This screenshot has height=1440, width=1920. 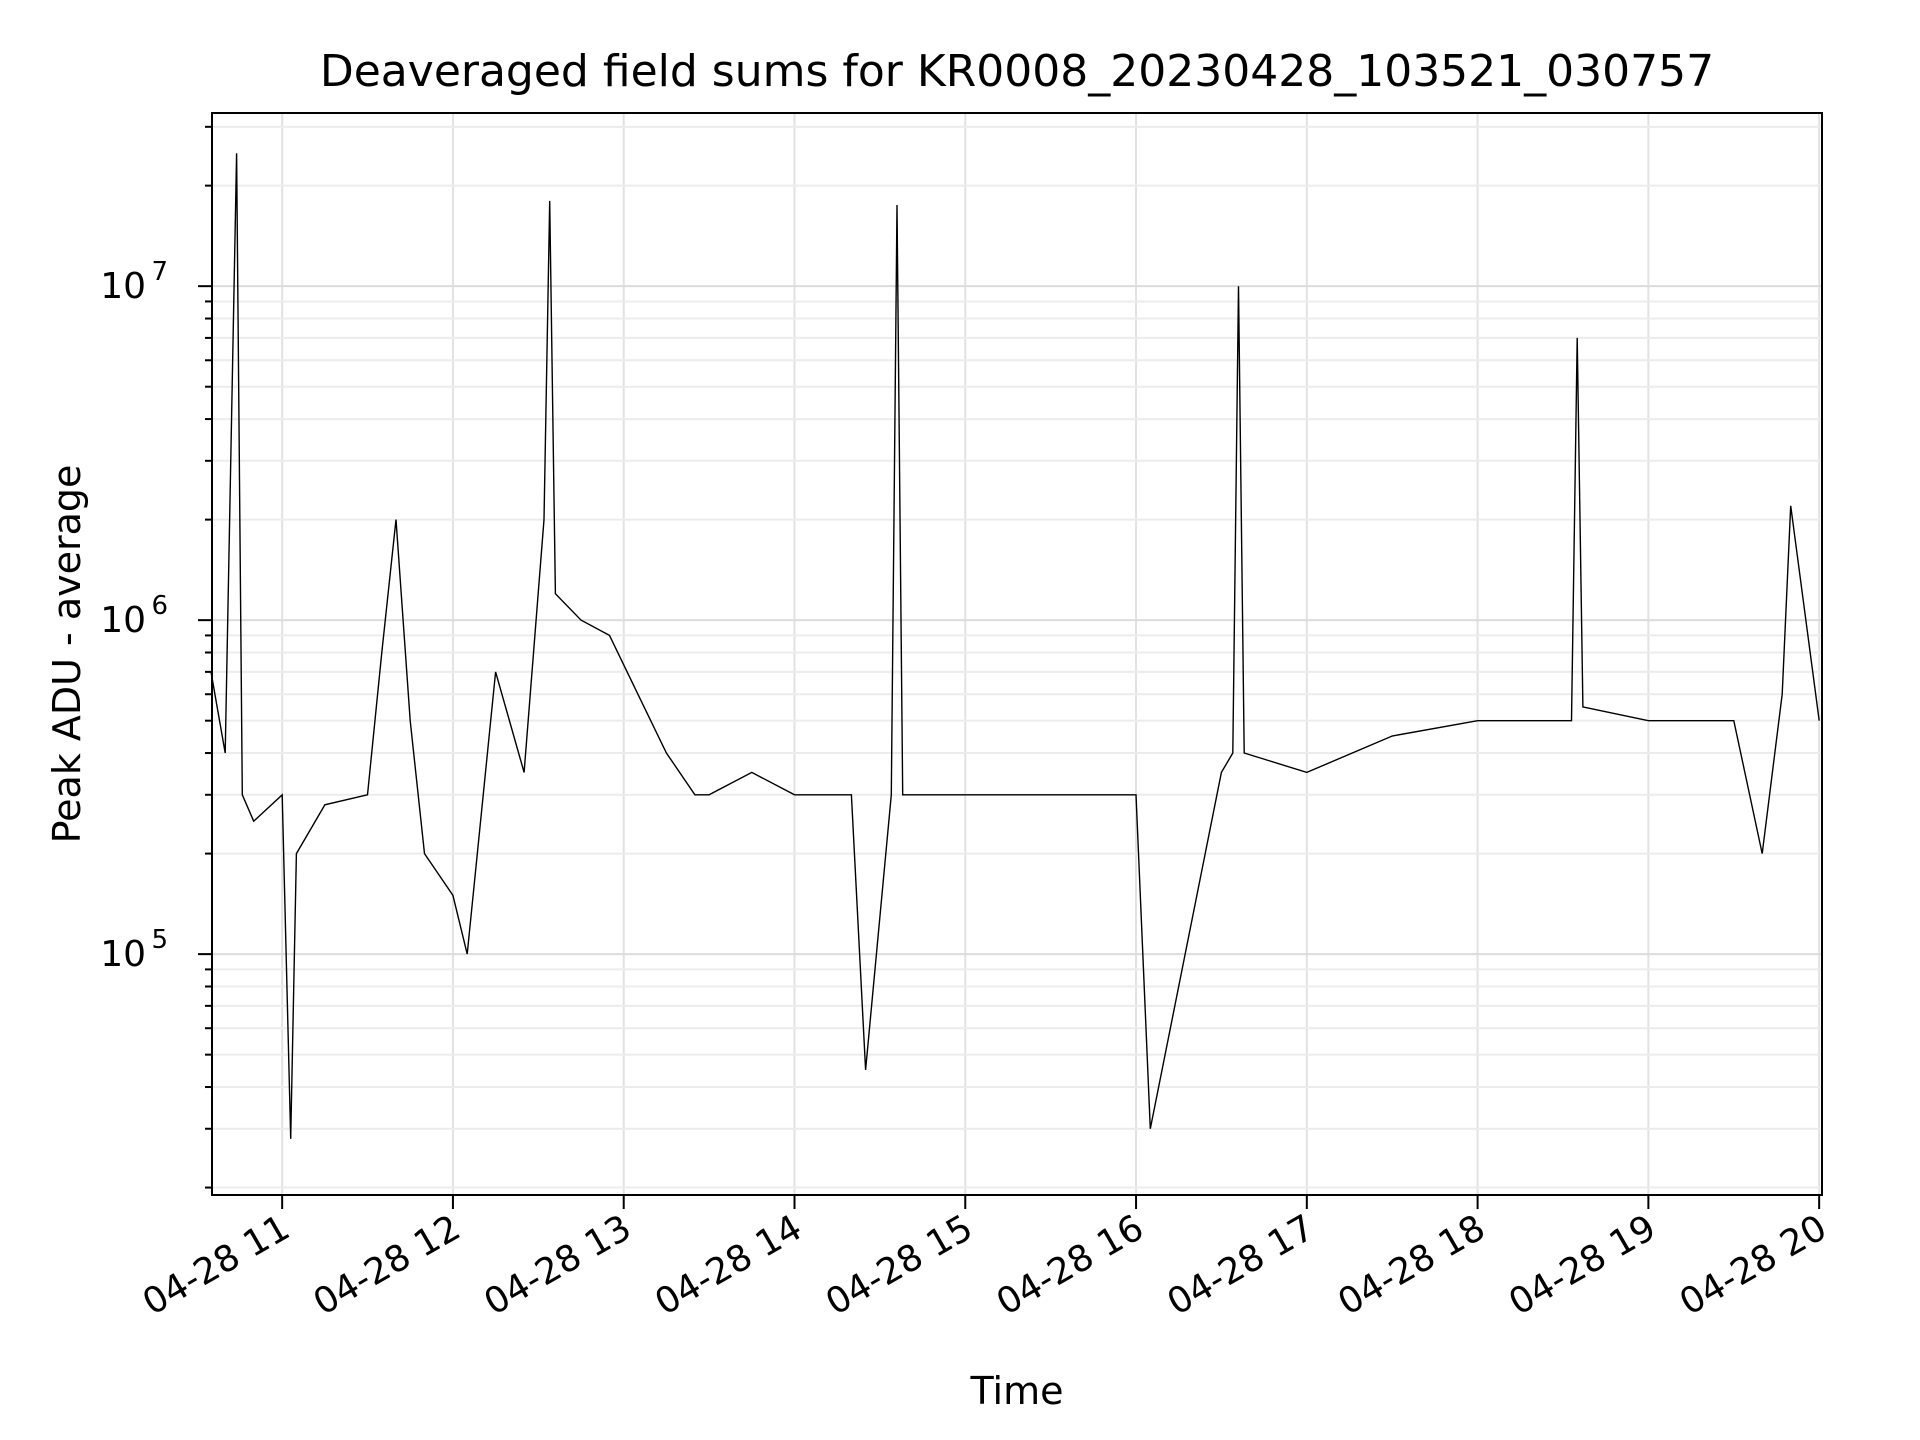 I want to click on y-tick-label-exponent: 5, so click(x=159, y=940).